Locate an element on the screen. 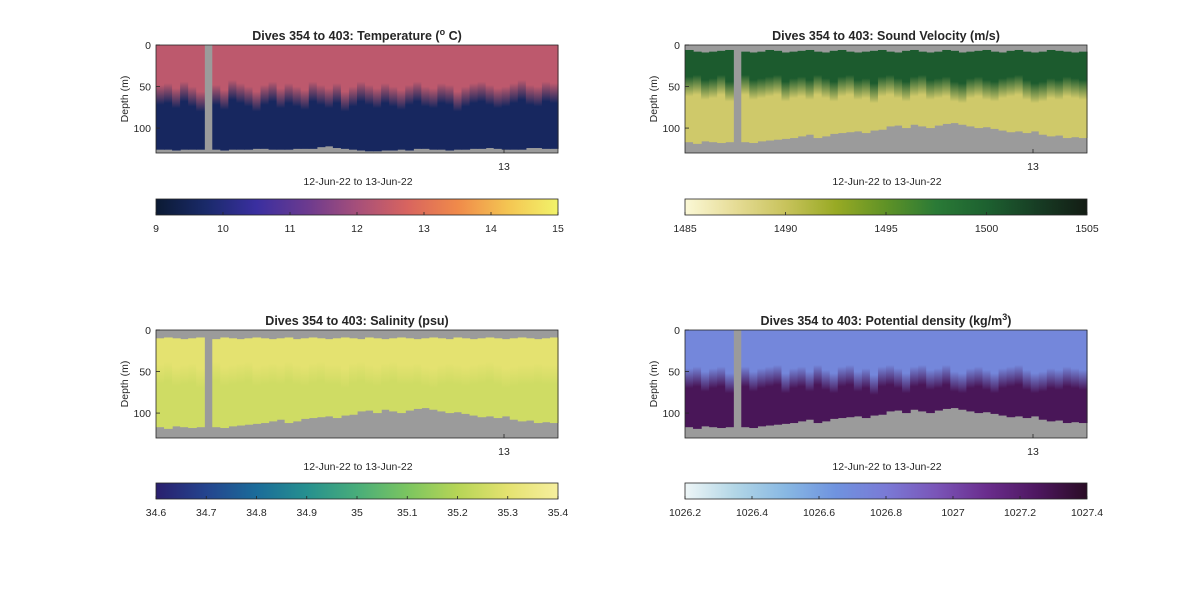 The image size is (1200, 601). colorbar-tick-label: 1500 is located at coordinates (987, 229).